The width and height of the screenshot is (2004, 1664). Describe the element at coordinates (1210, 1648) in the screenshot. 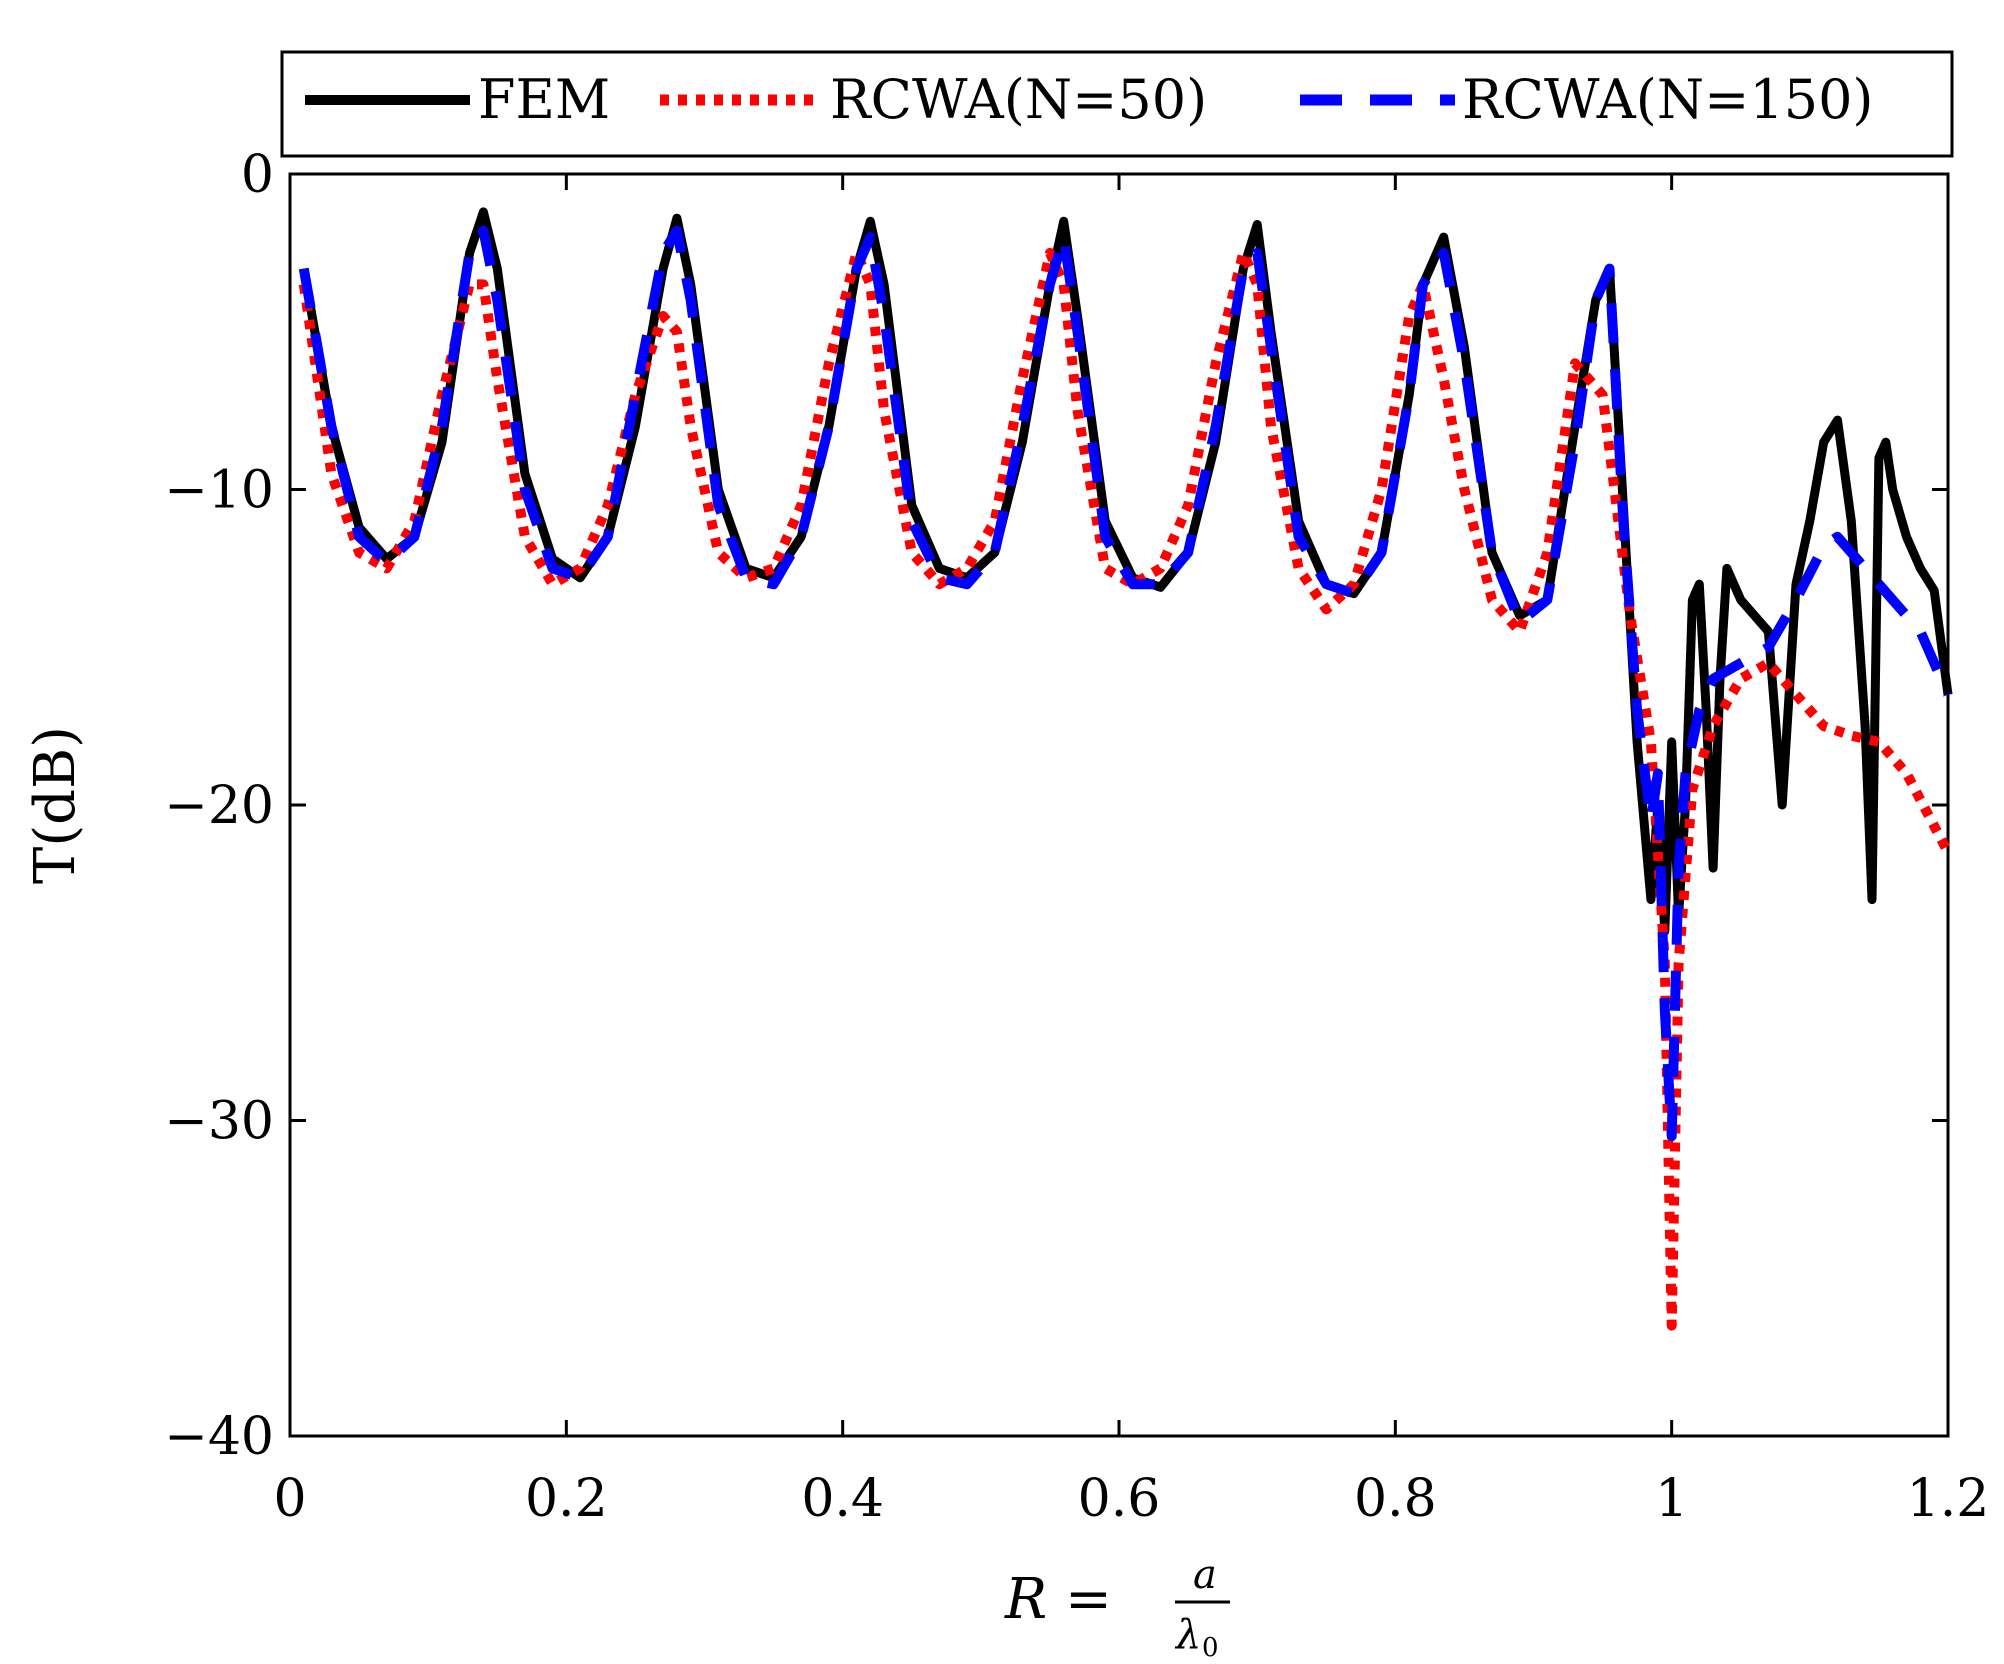

I see `x-axis-title-subscript: 0` at that location.